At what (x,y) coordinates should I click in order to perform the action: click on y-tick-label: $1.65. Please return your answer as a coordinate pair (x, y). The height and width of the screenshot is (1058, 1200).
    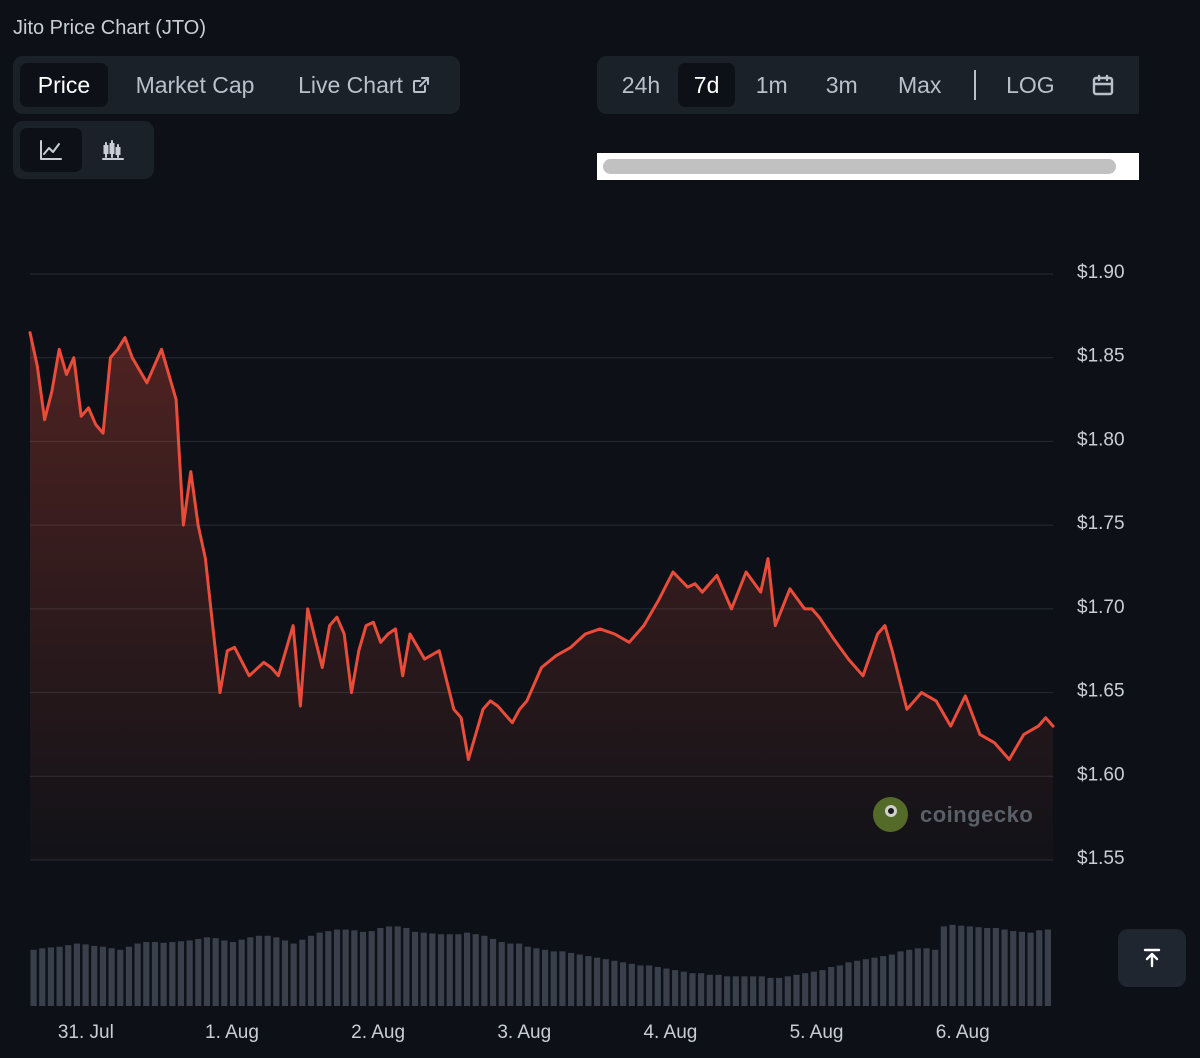
    Looking at the image, I should click on (1101, 691).